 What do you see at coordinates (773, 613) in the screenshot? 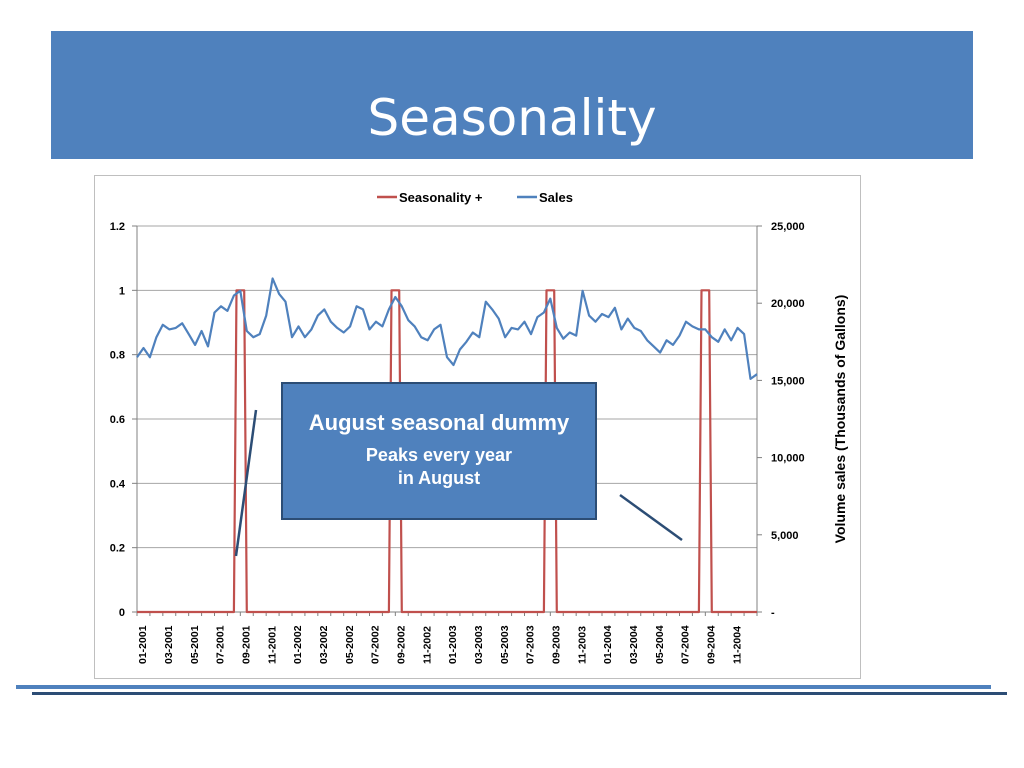
I see `right-tick-label: -` at bounding box center [773, 613].